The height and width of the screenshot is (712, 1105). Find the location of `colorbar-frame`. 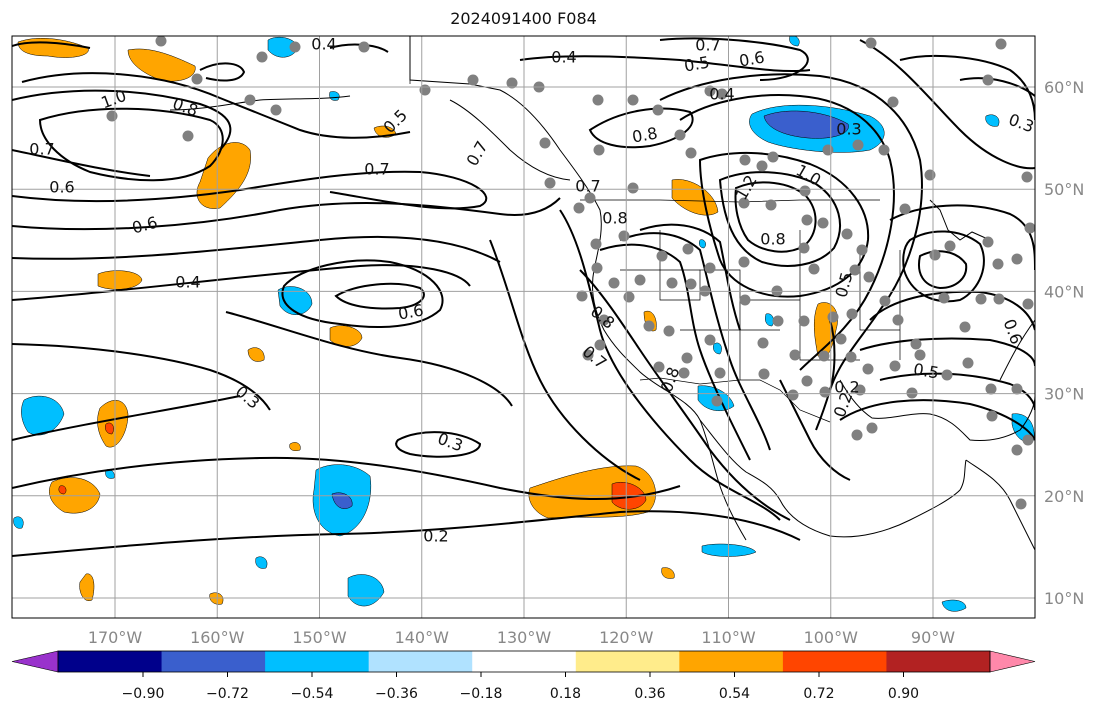

colorbar-frame is located at coordinates (524, 661).